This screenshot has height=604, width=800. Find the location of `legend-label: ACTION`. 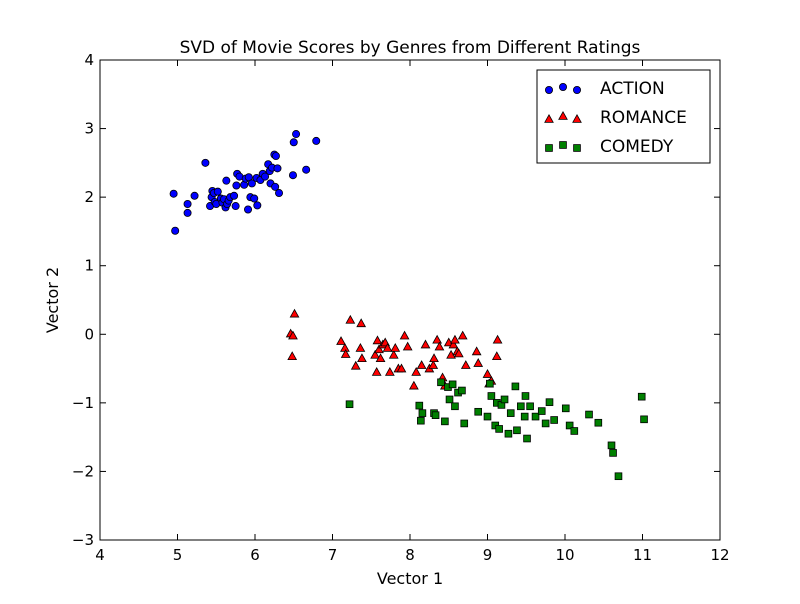

legend-label: ACTION is located at coordinates (632, 89).